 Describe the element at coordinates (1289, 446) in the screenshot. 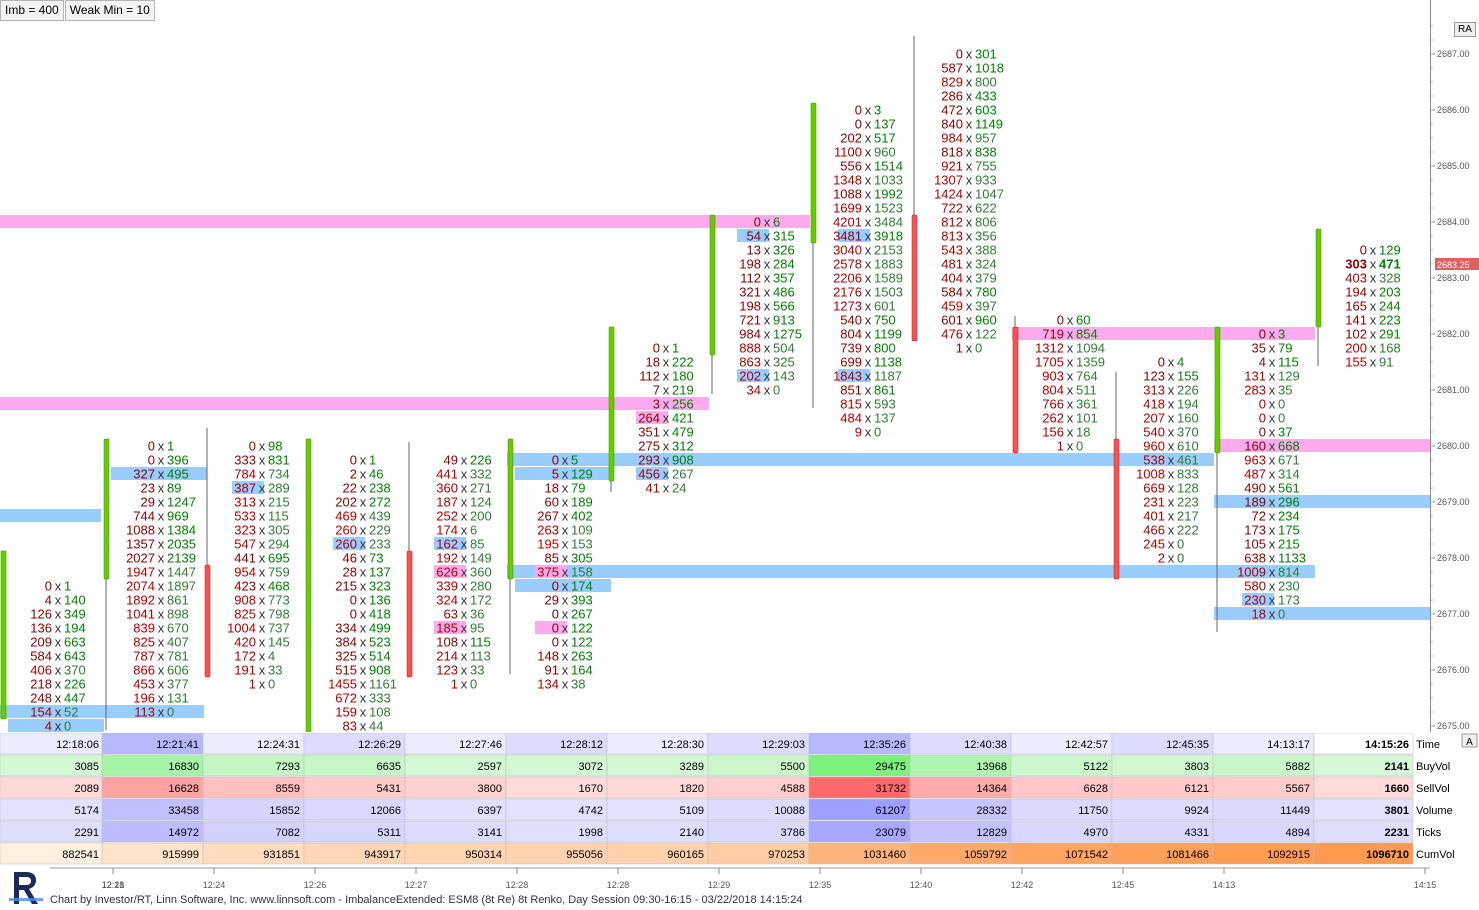

I see `ask-volume: 668` at that location.